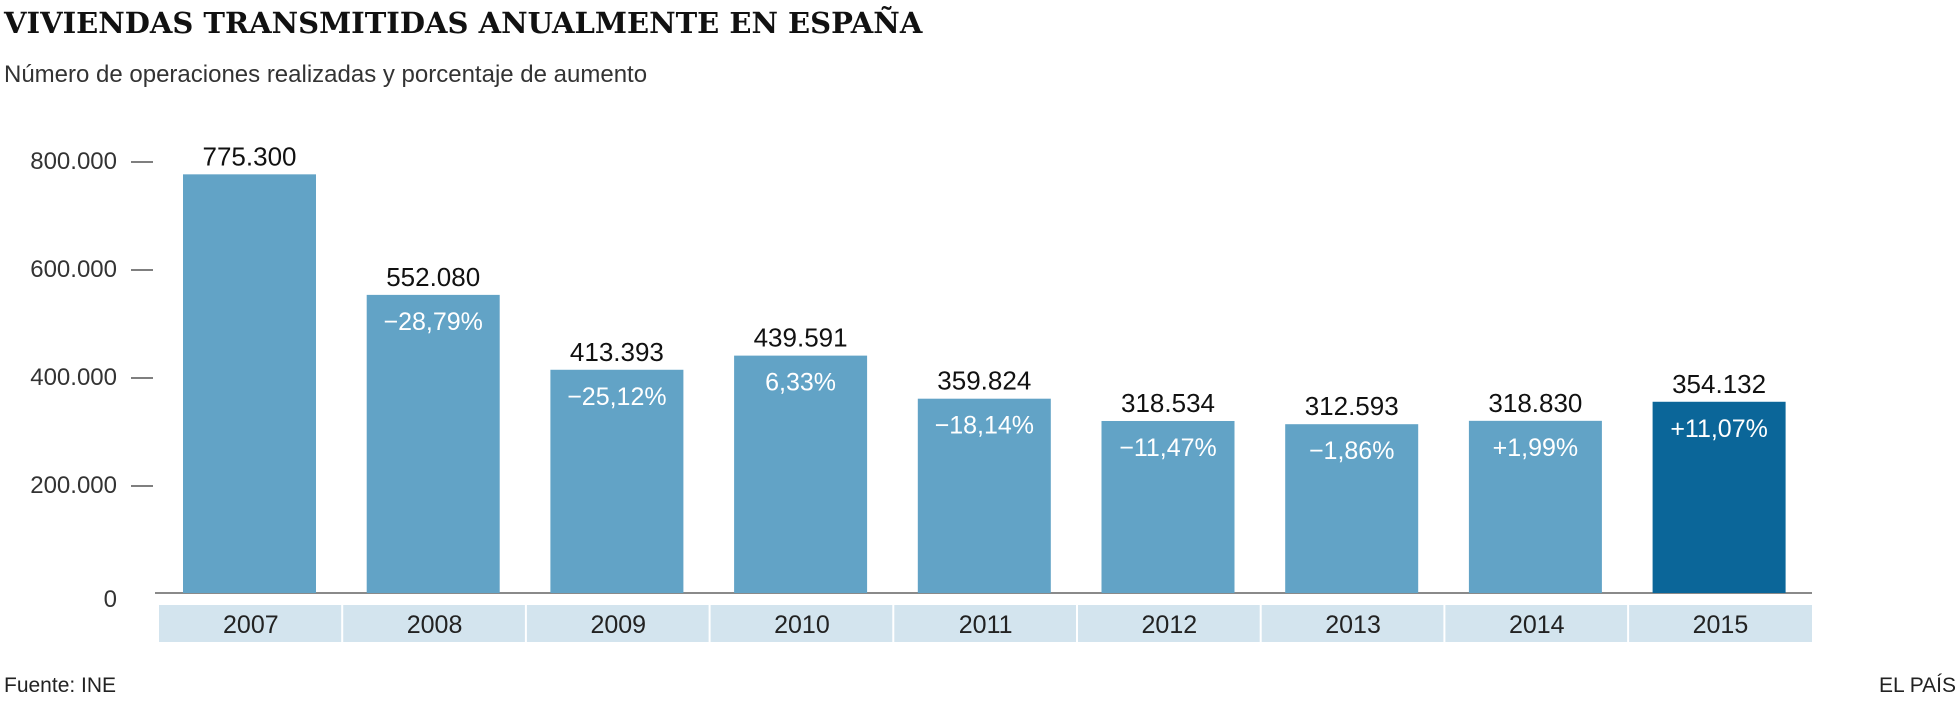 The image size is (1960, 708). Describe the element at coordinates (1719, 497) in the screenshot. I see `bar-2015` at that location.